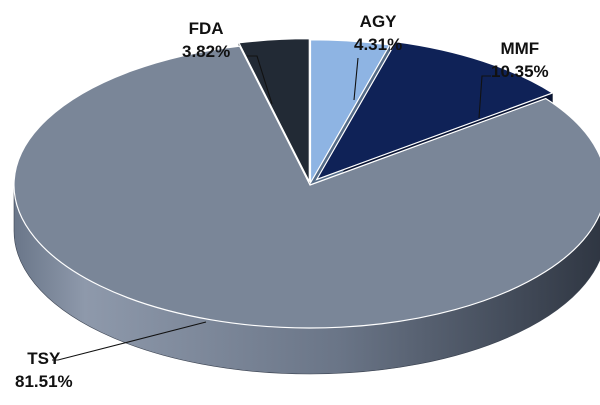 The image size is (600, 405). Describe the element at coordinates (378, 44) in the screenshot. I see `slice-value-agy: 4.31%` at that location.